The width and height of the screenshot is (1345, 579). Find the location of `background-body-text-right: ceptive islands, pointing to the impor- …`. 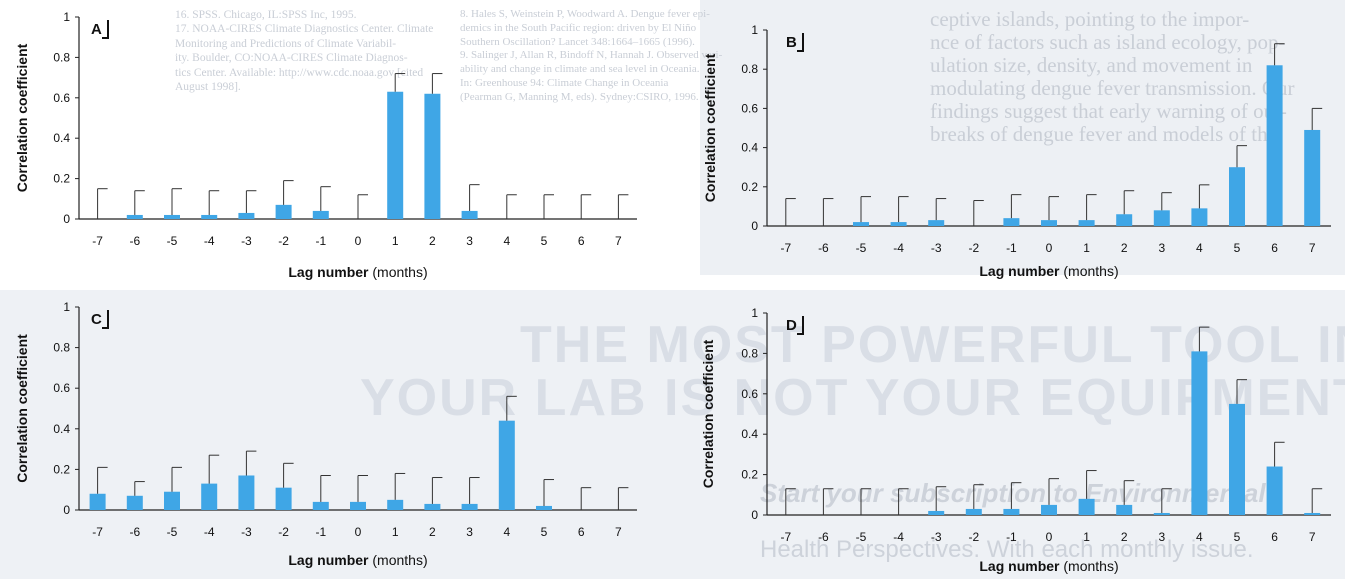

background-body-text-right: ceptive islands, pointing to the impor- … is located at coordinates (1112, 77).